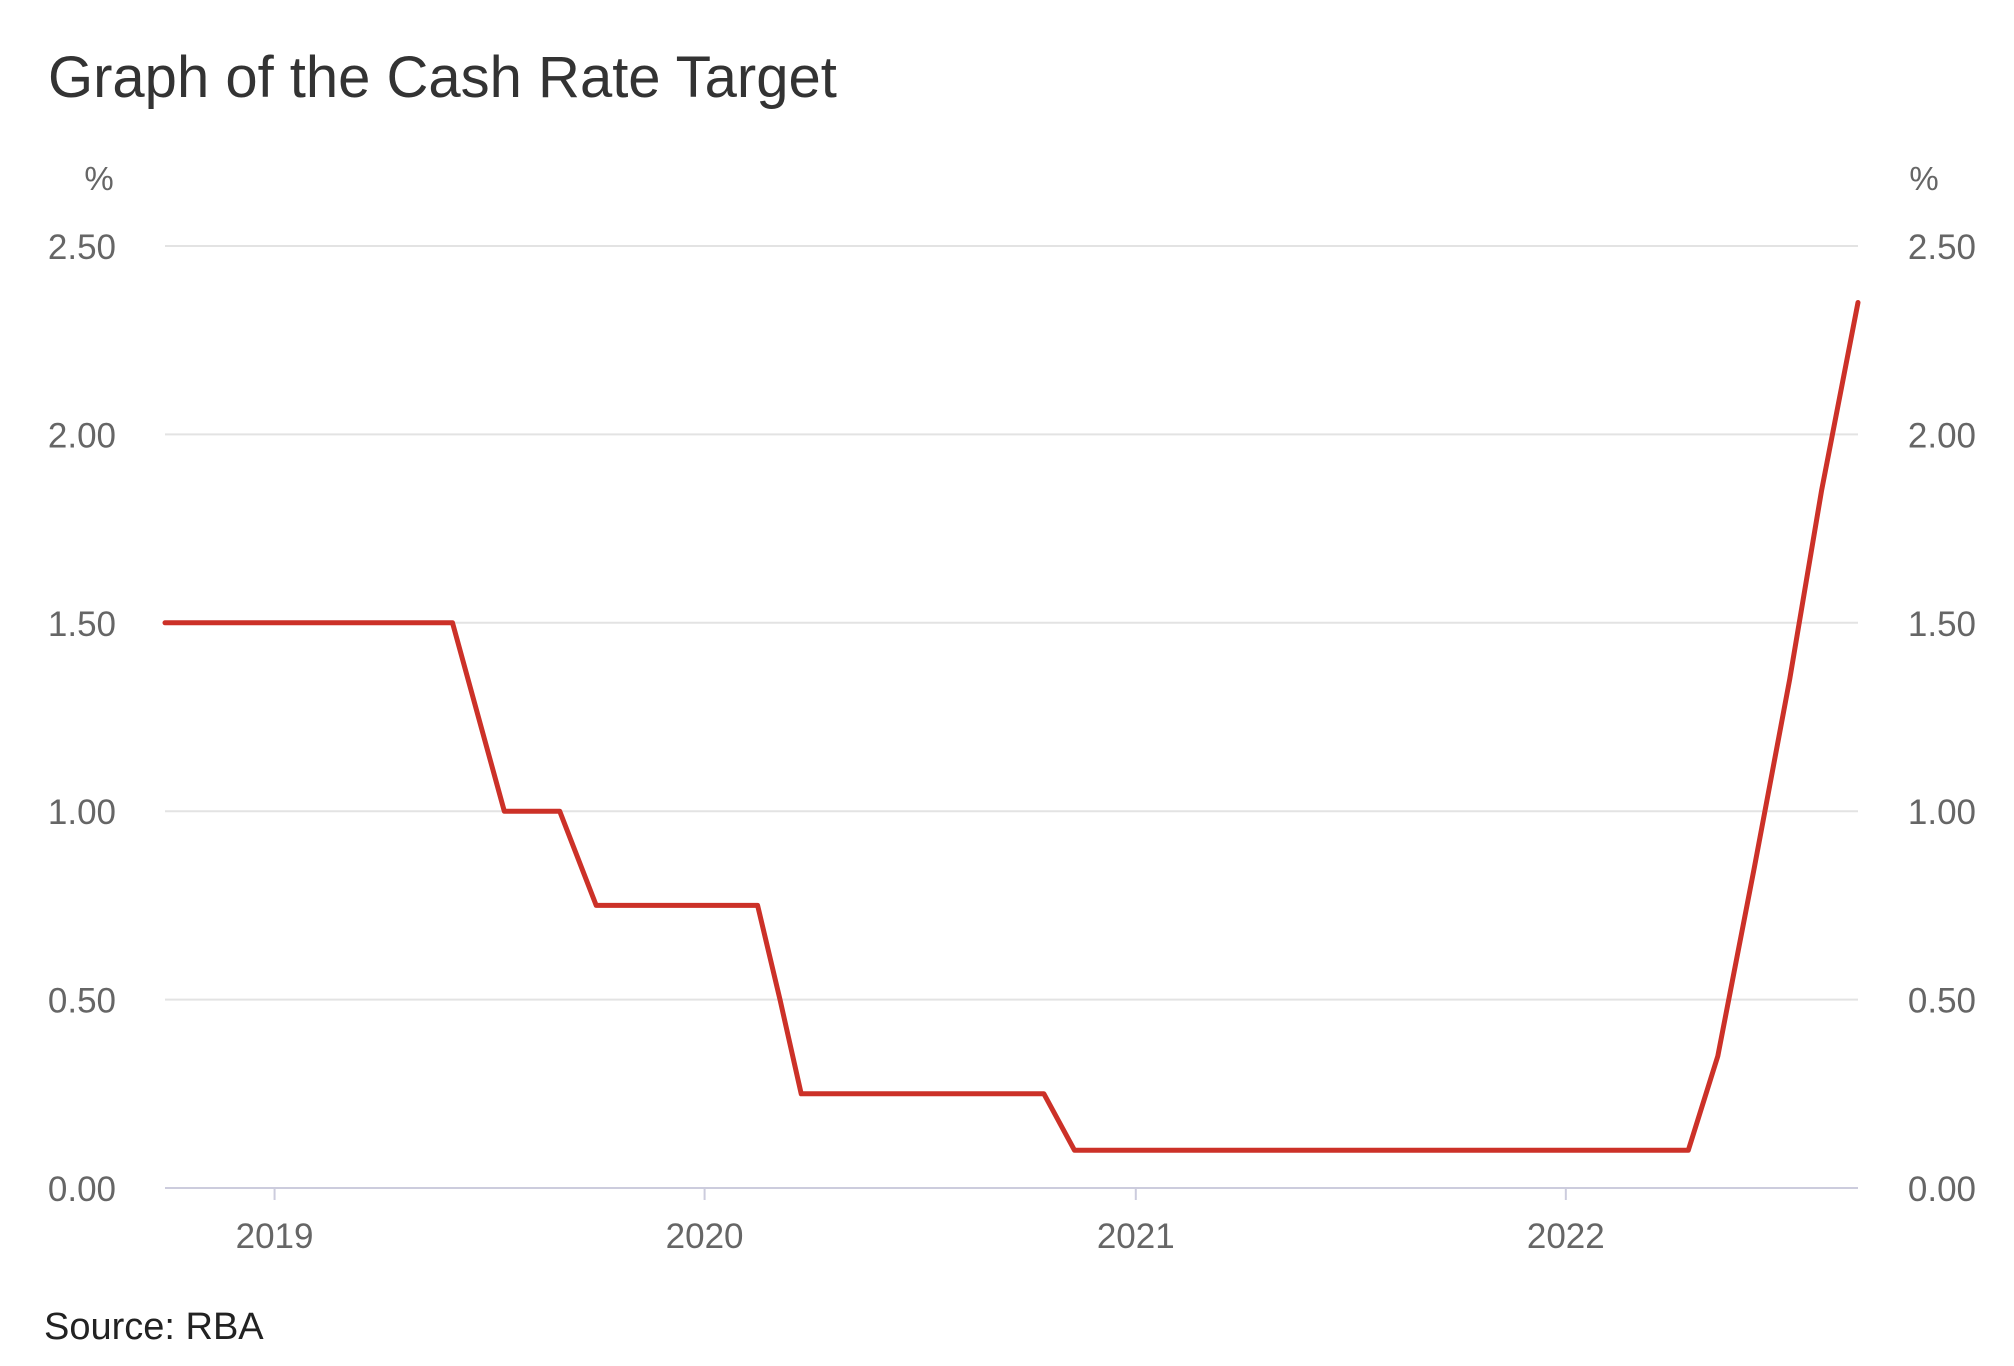  I want to click on y-tick-label-left: 1.50, so click(82, 624).